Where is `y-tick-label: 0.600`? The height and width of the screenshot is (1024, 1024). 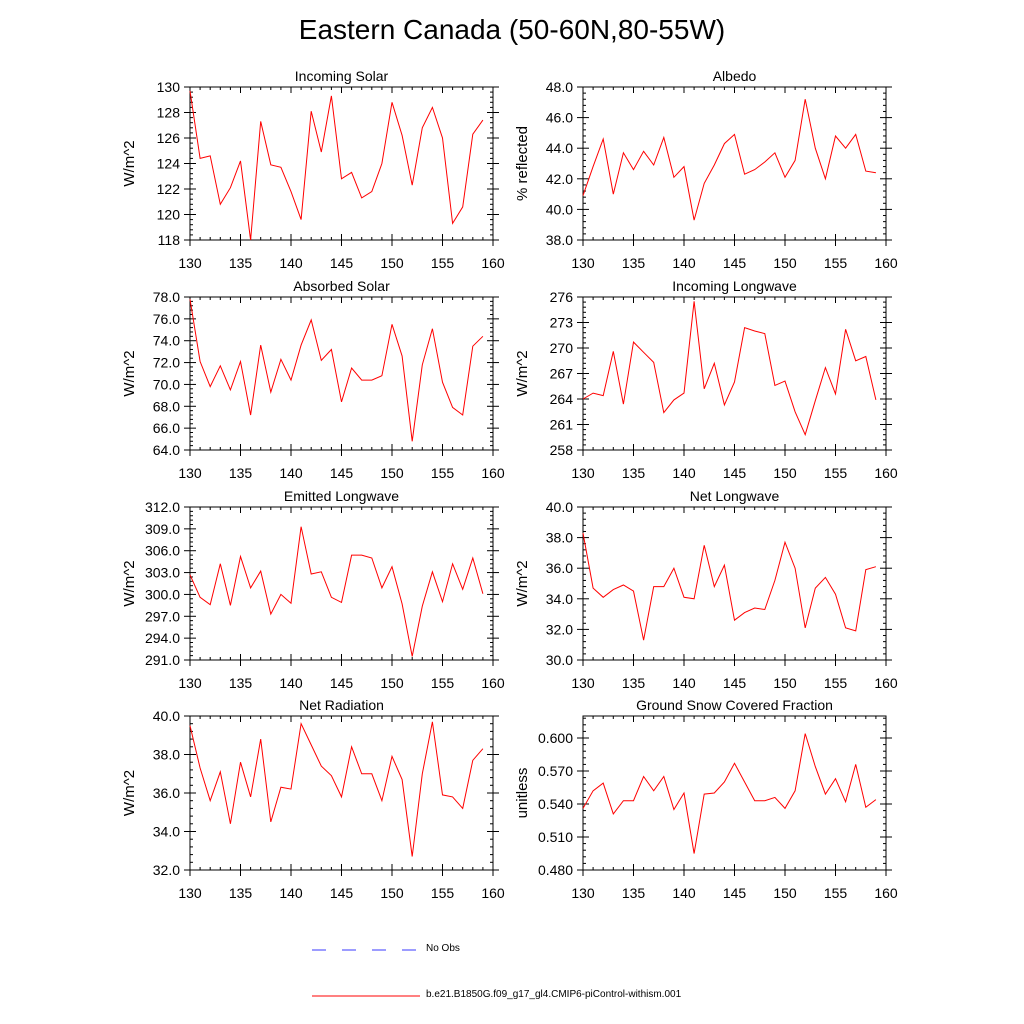 y-tick-label: 0.600 is located at coordinates (555, 738).